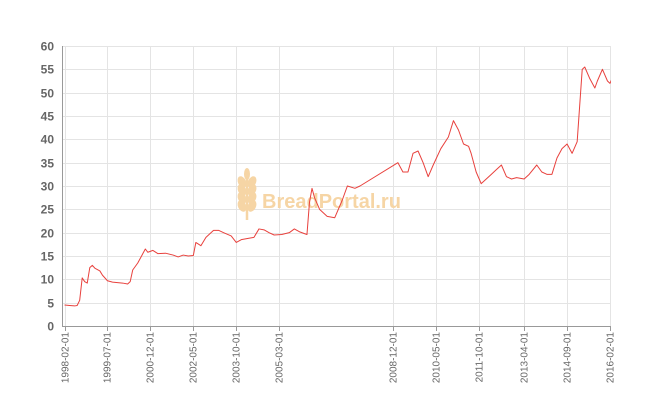  Describe the element at coordinates (525, 358) in the screenshot. I see `x-tick-label: 2013-04-01` at that location.